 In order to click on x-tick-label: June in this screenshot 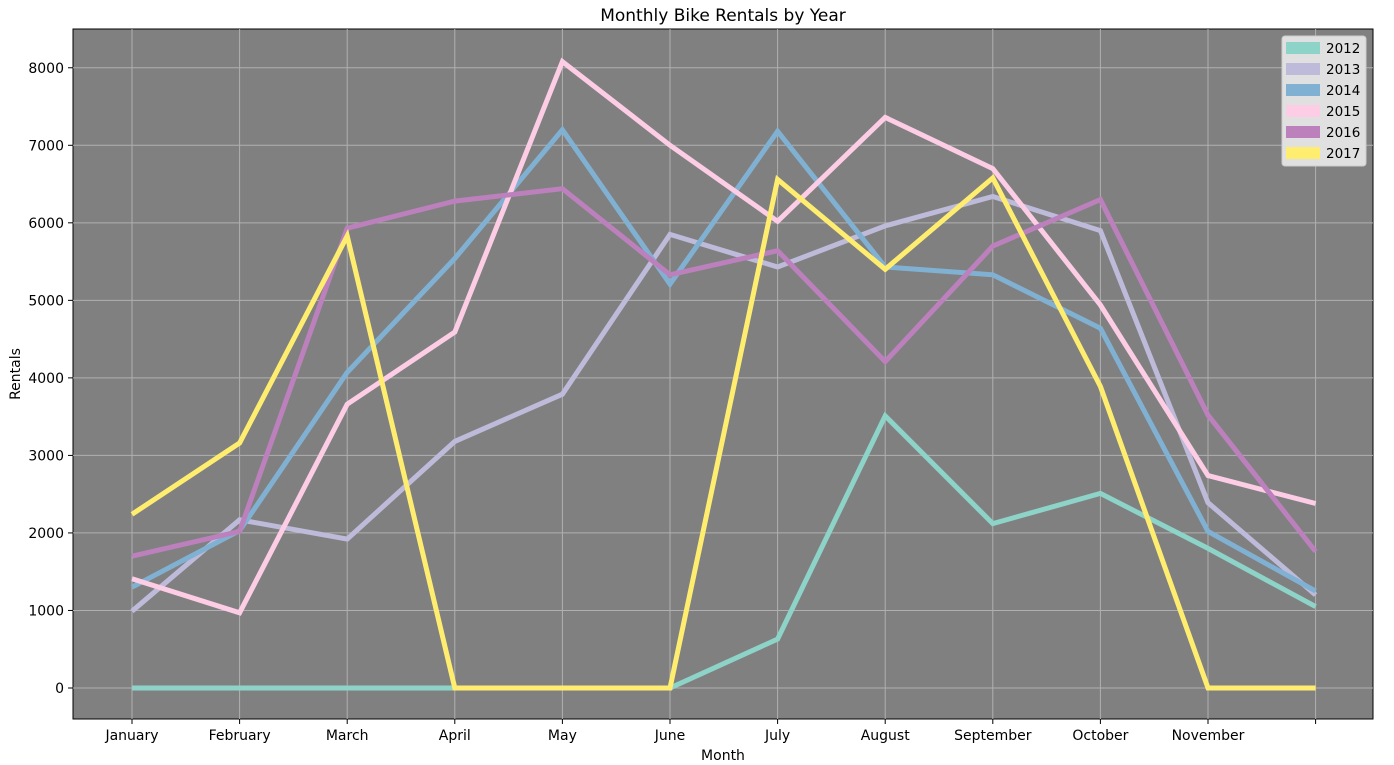, I will do `click(670, 736)`.